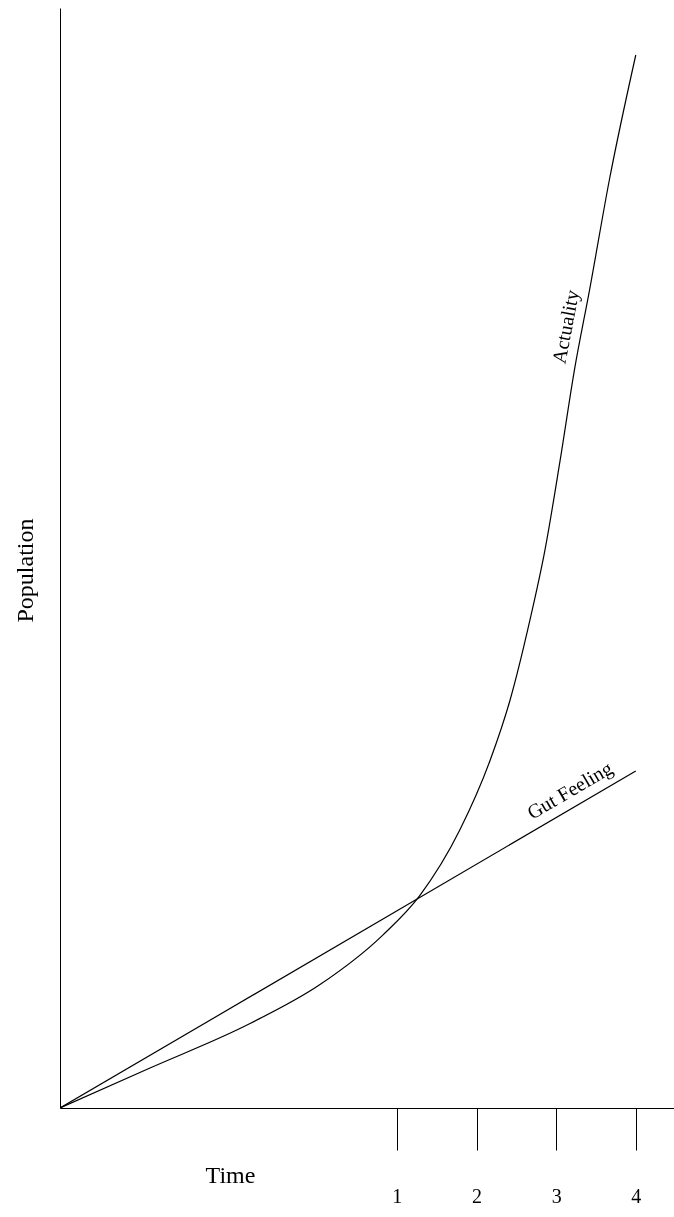  Describe the element at coordinates (636, 1195) in the screenshot. I see `x-tick-label: 4` at that location.